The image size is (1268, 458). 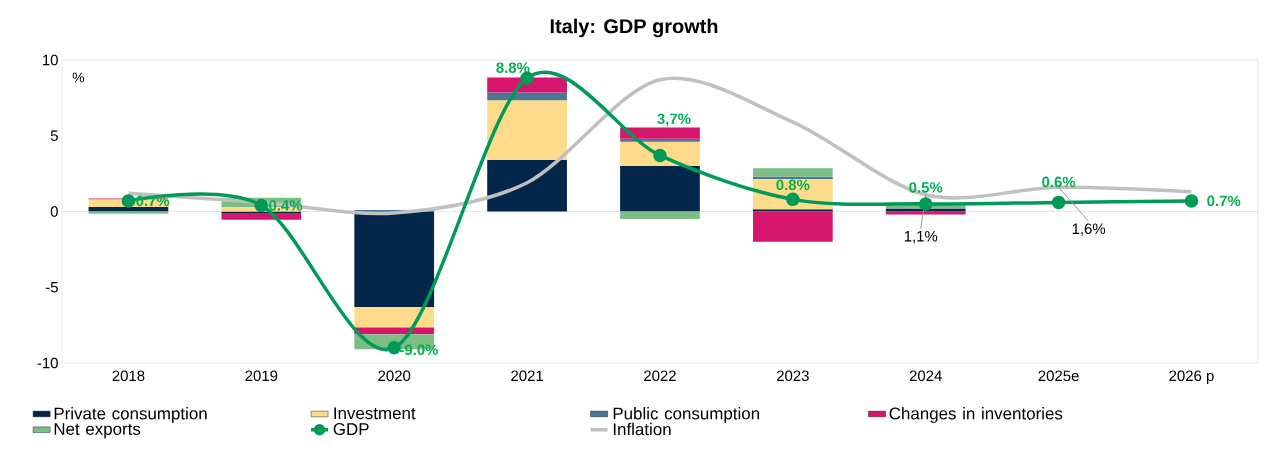 I want to click on x-tick-label: 2018, so click(x=128, y=376).